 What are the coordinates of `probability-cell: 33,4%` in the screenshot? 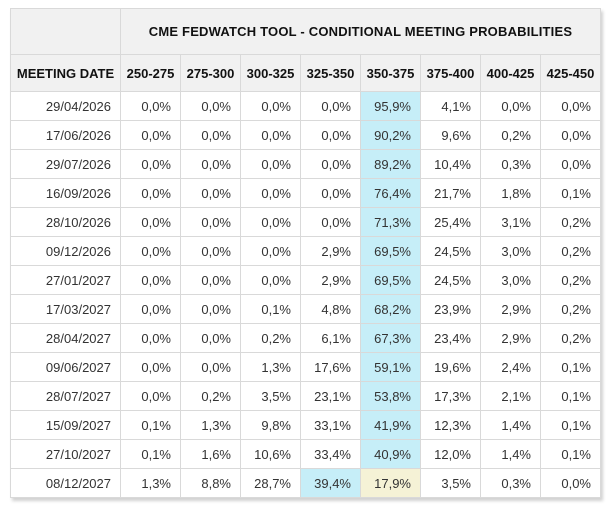 It's located at (330, 454).